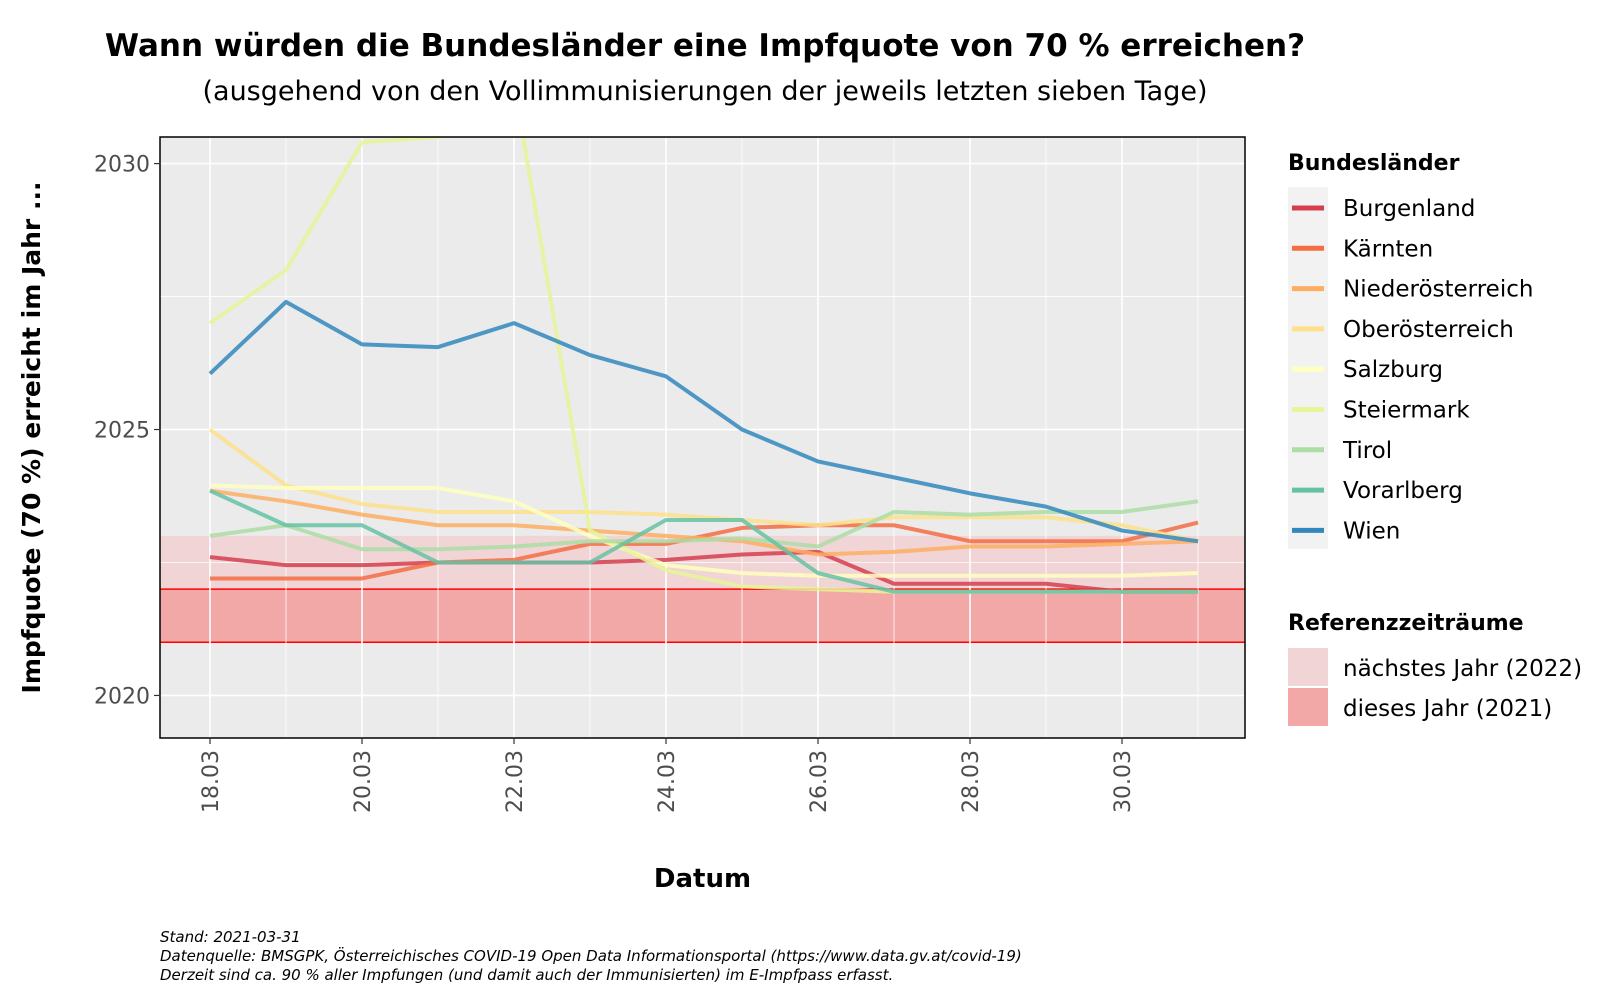  What do you see at coordinates (230, 937) in the screenshot?
I see `caption-line-stand: Stand: 2021-03-31` at bounding box center [230, 937].